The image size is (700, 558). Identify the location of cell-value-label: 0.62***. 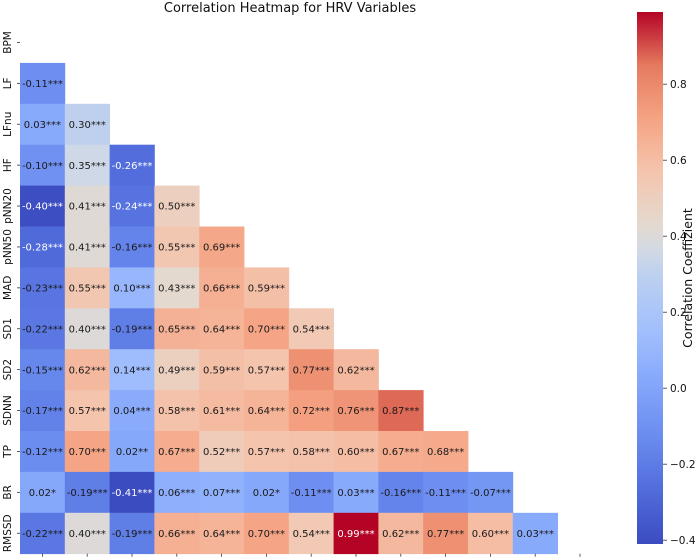
(400, 534).